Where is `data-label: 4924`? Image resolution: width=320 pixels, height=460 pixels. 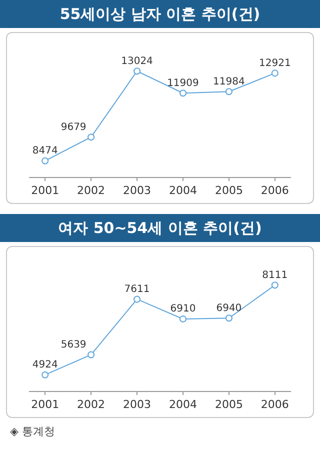 data-label: 4924 is located at coordinates (45, 365).